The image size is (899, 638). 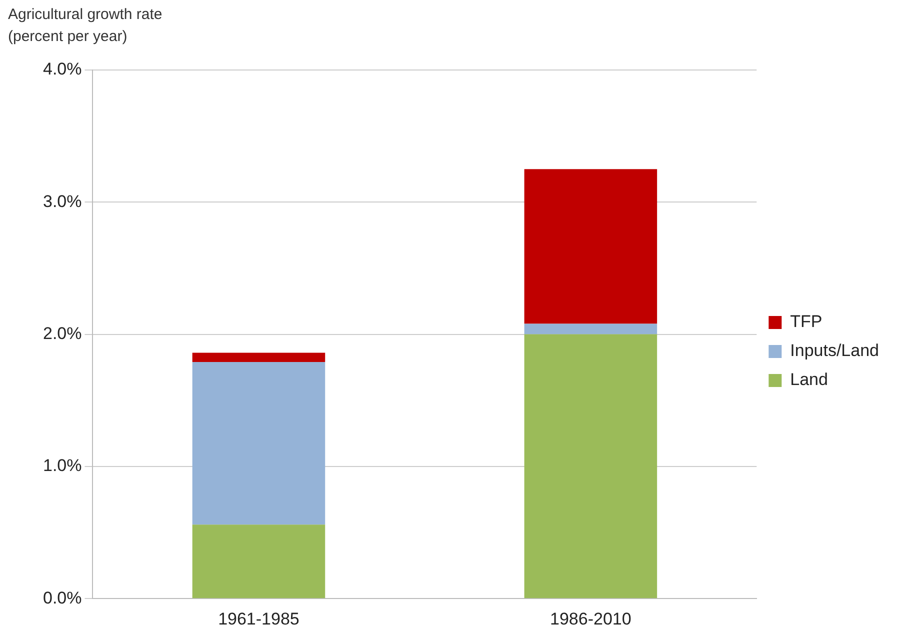 What do you see at coordinates (259, 618) in the screenshot?
I see `x-tick-label: 1961-1985` at bounding box center [259, 618].